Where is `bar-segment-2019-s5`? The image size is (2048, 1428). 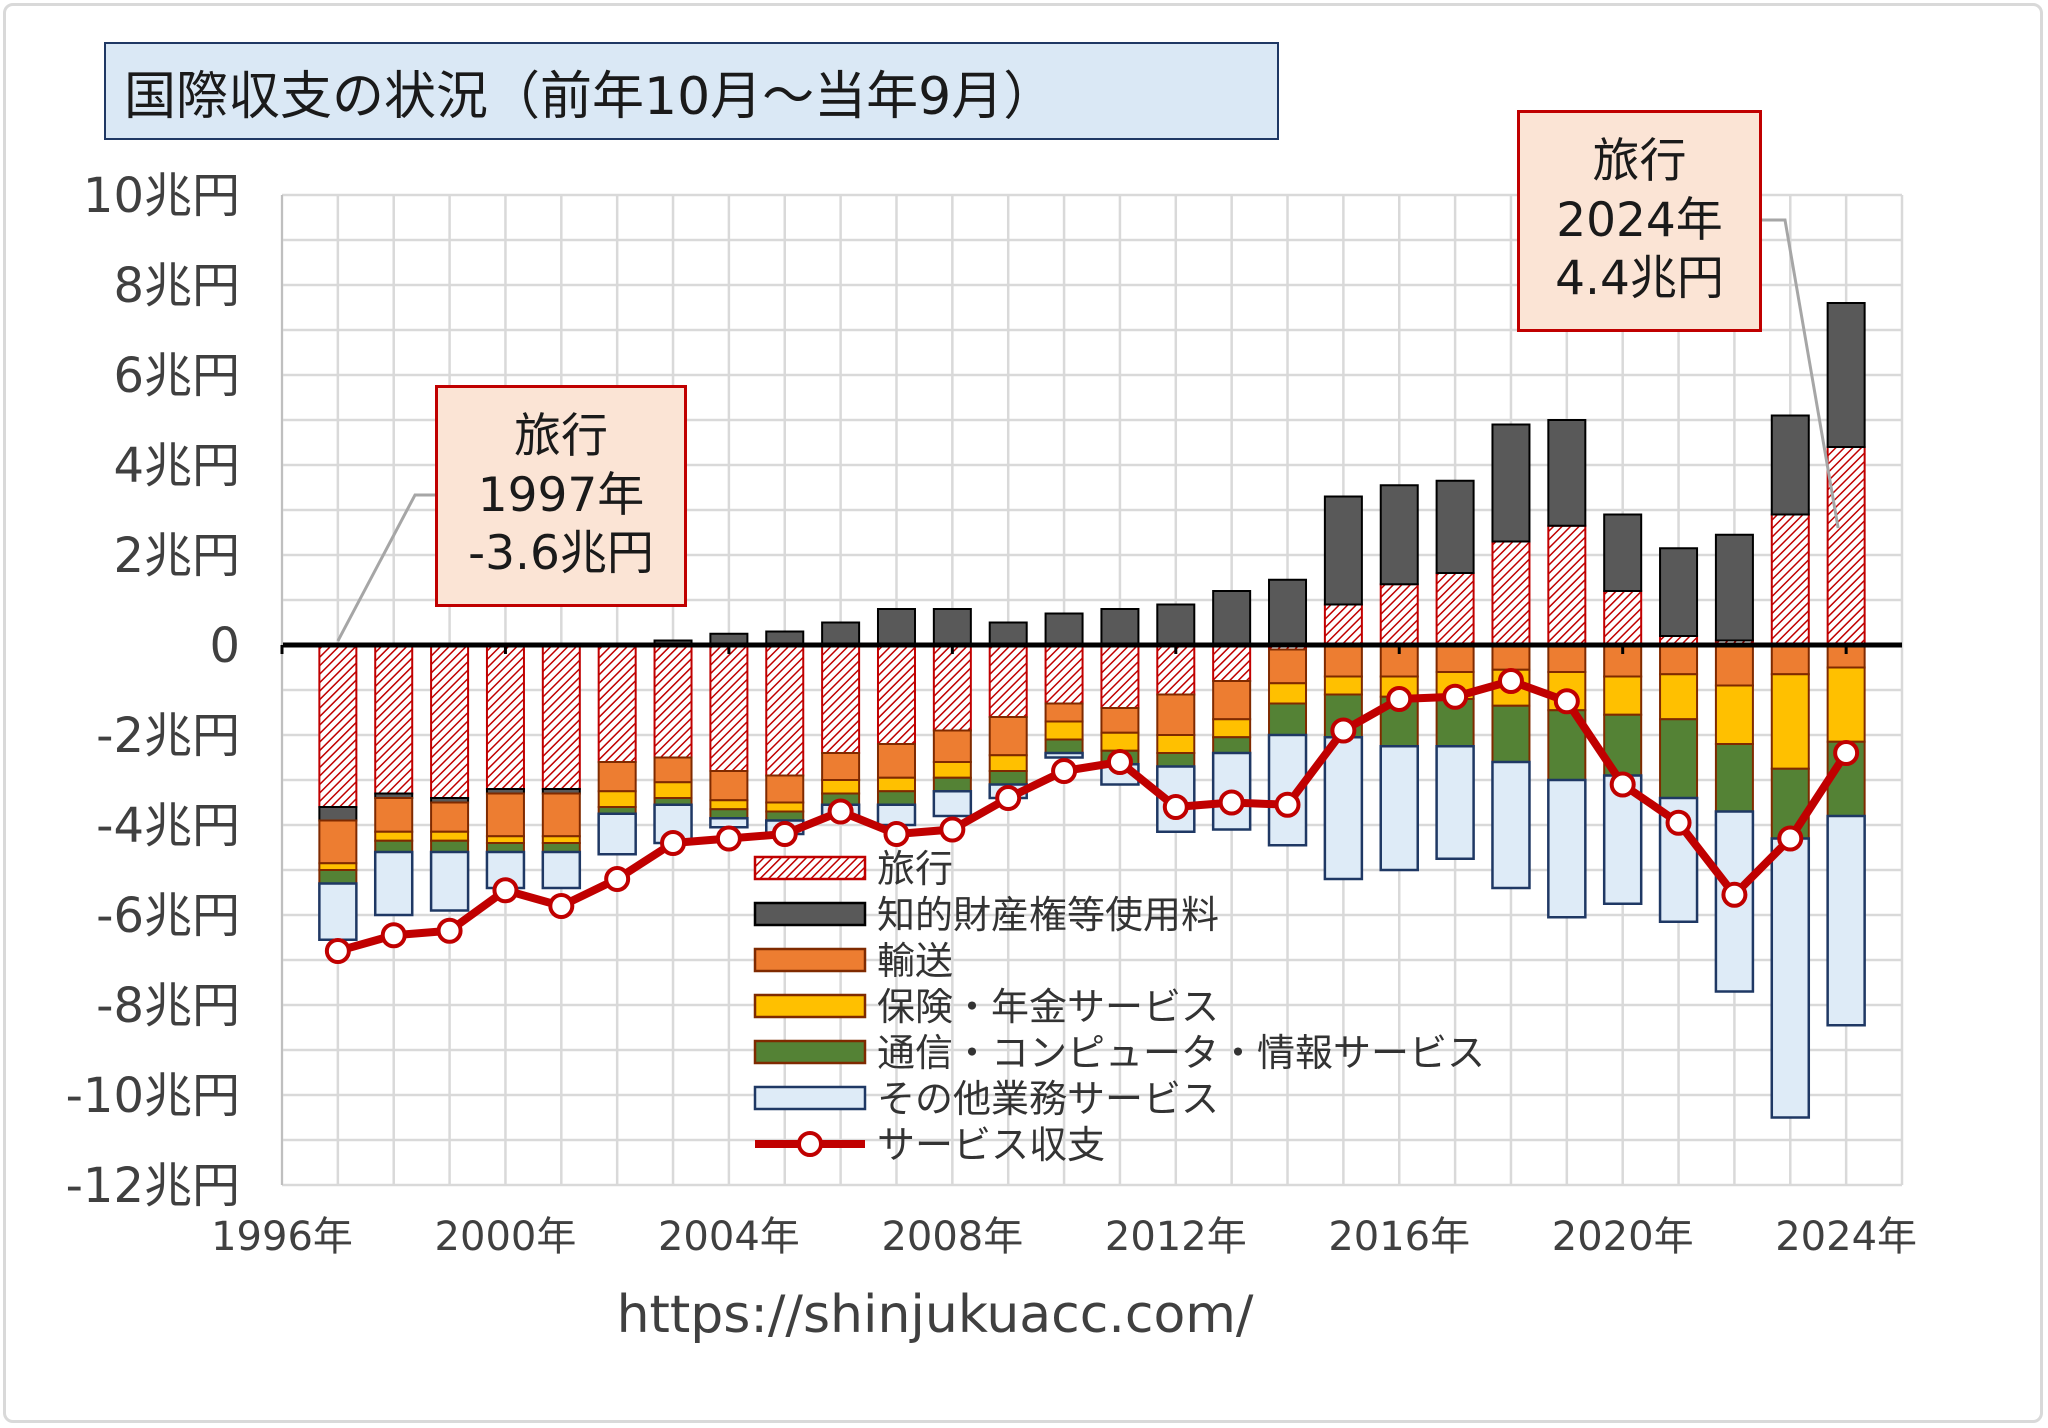 bar-segment-2019-s5 is located at coordinates (1567, 848).